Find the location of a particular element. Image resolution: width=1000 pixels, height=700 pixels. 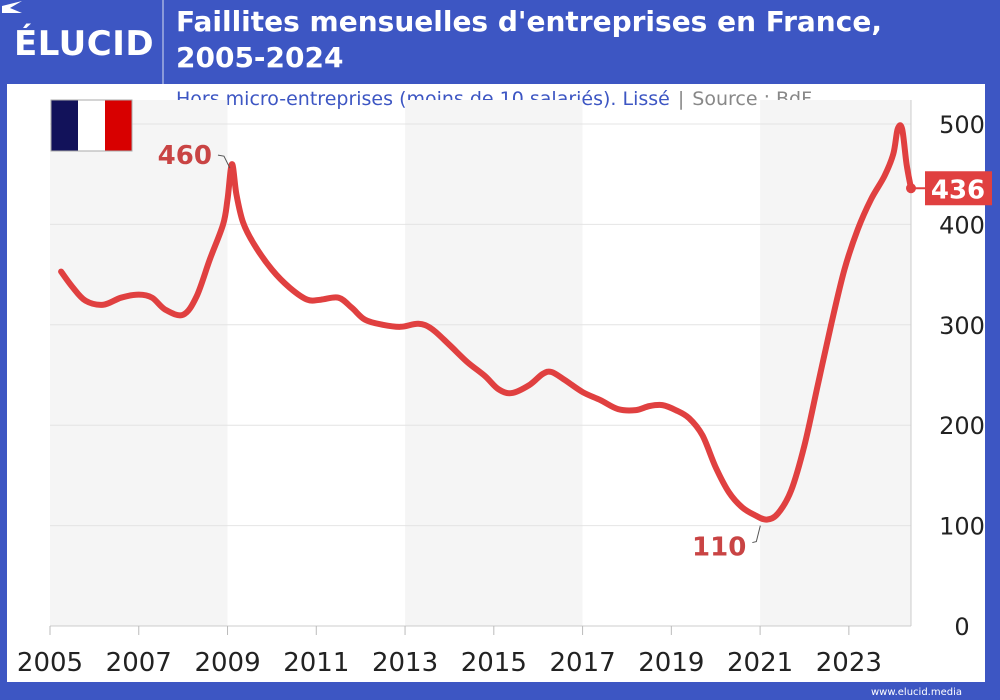

x-tick-label: 2011 is located at coordinates (316, 663).